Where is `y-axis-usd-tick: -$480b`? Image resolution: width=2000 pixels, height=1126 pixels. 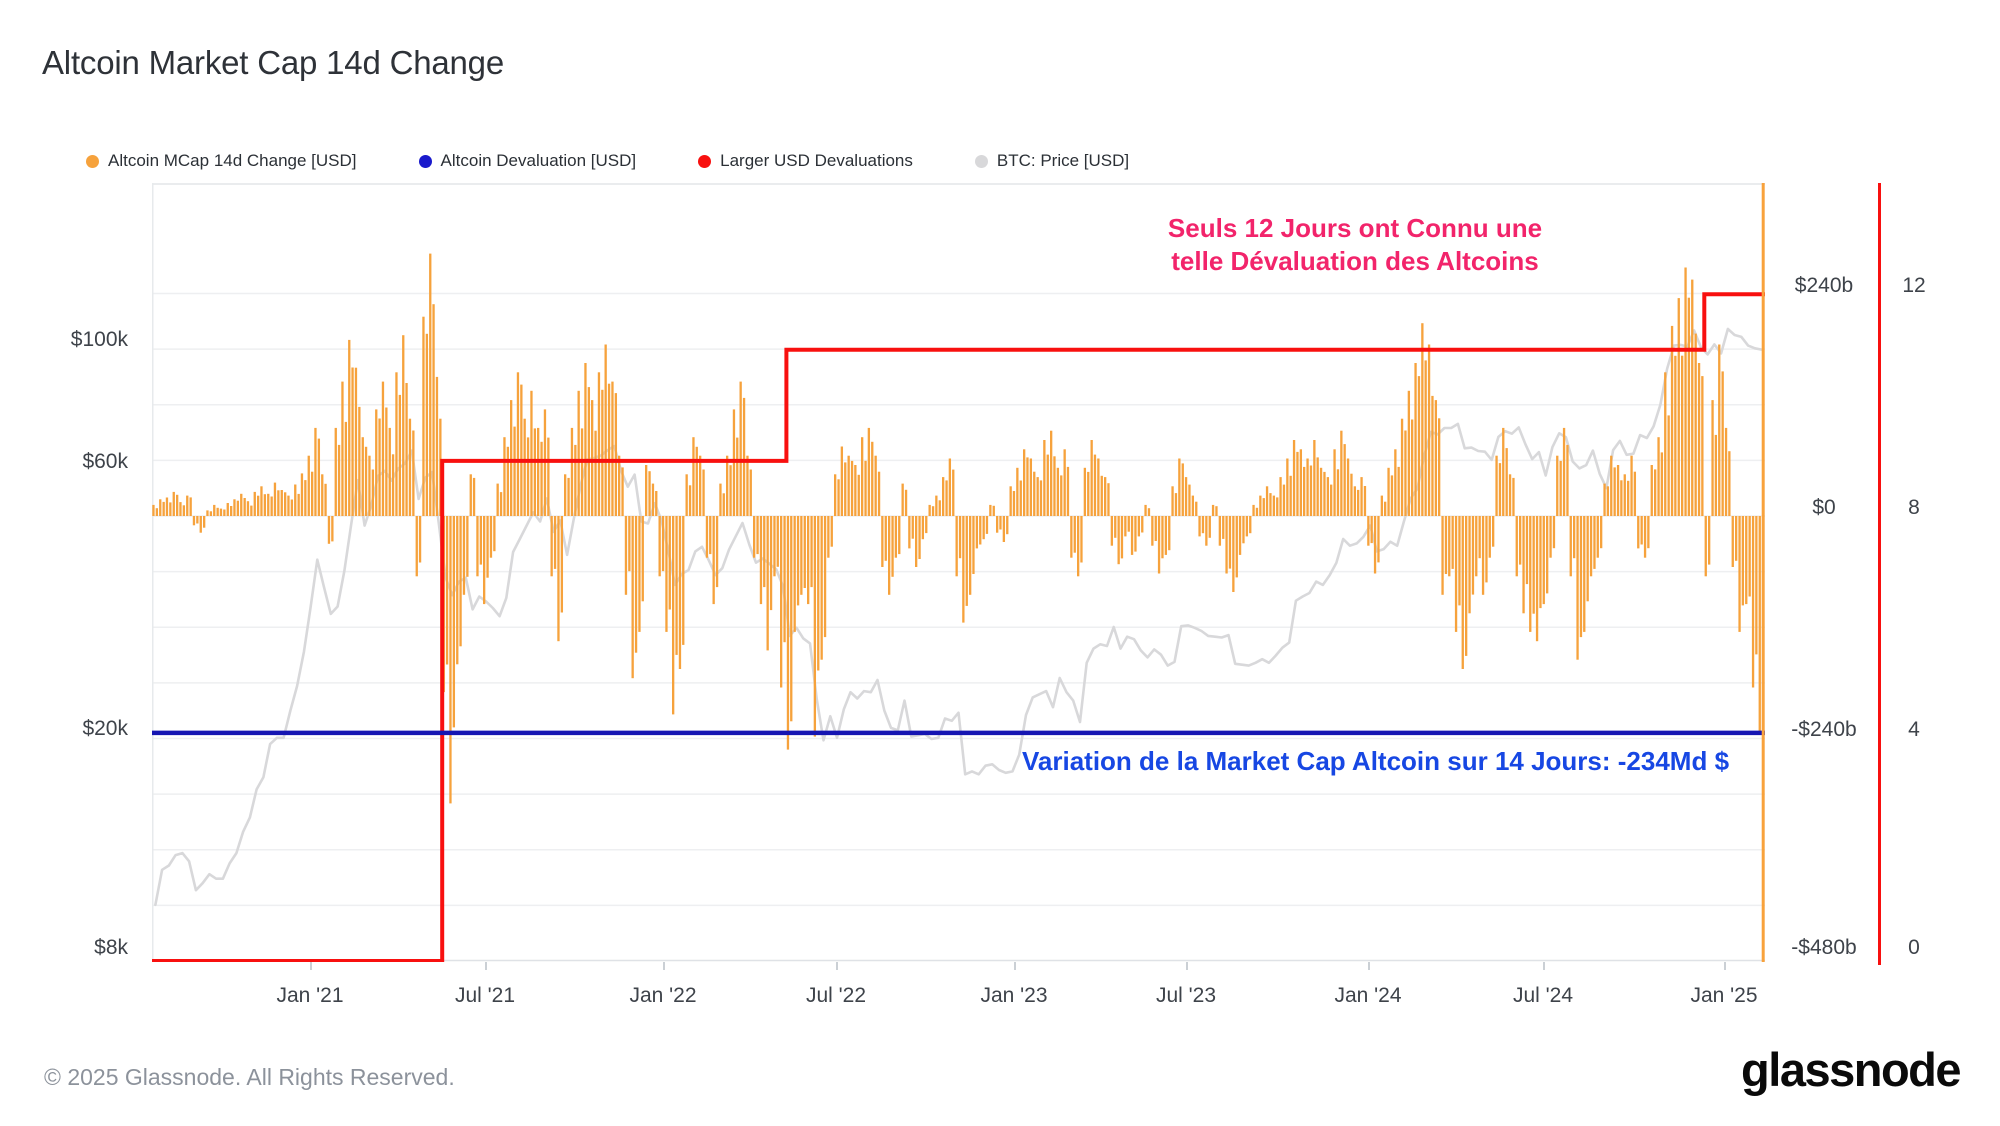
y-axis-usd-tick: -$480b is located at coordinates (1824, 947).